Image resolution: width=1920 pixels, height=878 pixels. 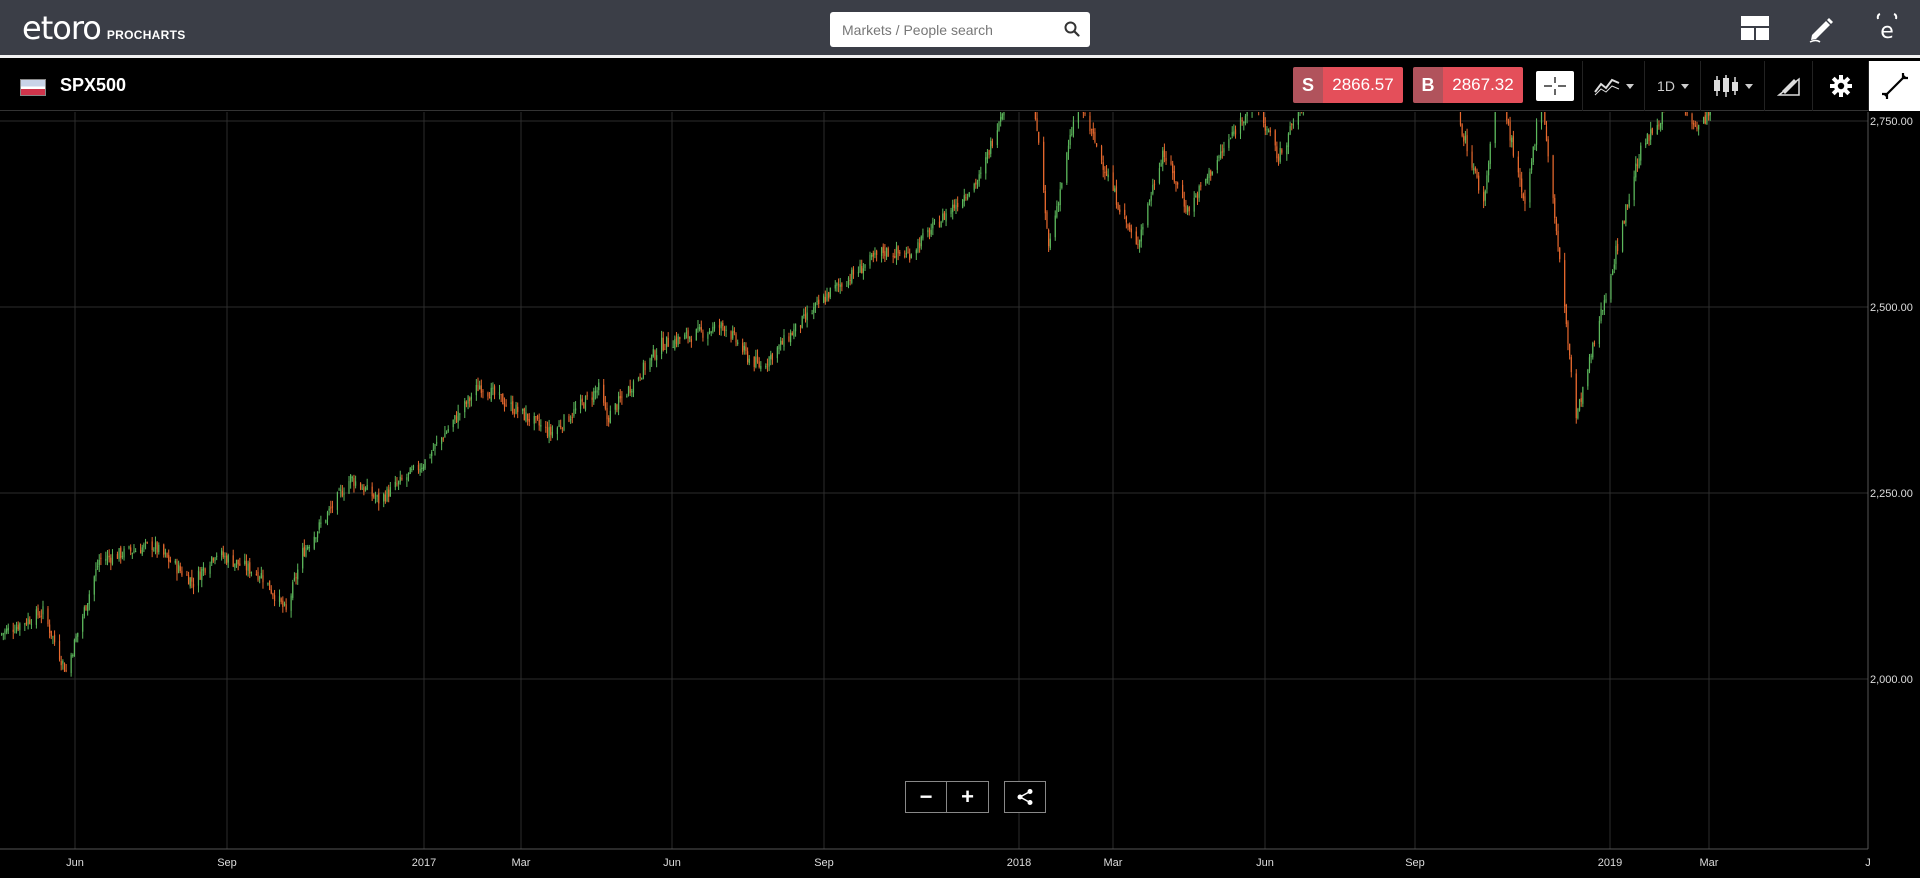 I want to click on account-button: e, so click(x=1887, y=27).